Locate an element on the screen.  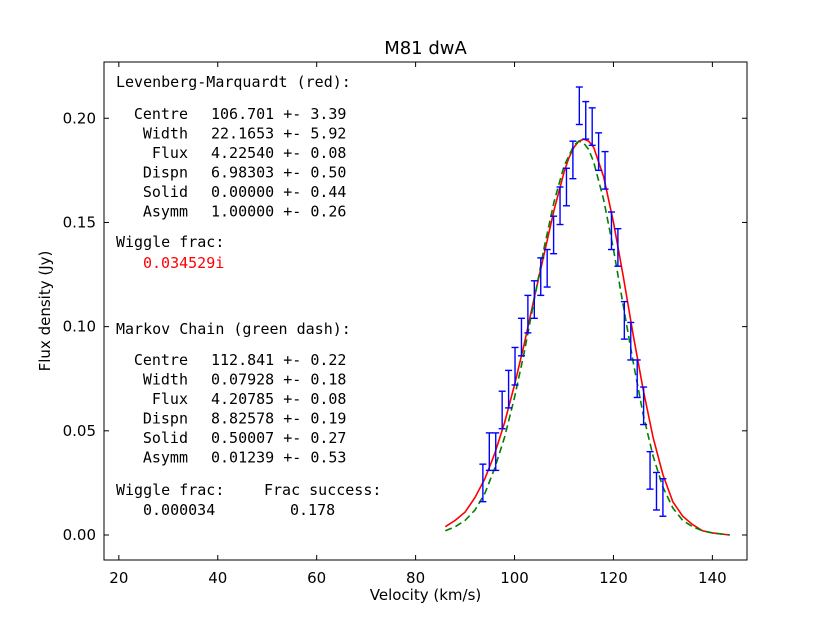
mc-param-label: Solid is located at coordinates (165, 438).